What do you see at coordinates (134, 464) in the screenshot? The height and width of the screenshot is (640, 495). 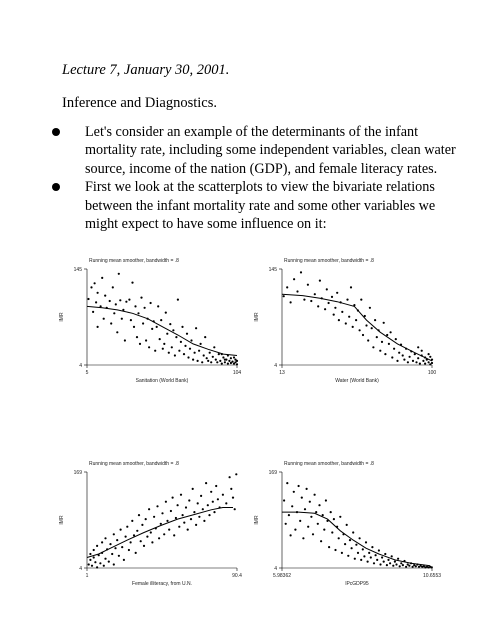 I see `chart-title: Running mean smoother, bandwidth = .8` at bounding box center [134, 464].